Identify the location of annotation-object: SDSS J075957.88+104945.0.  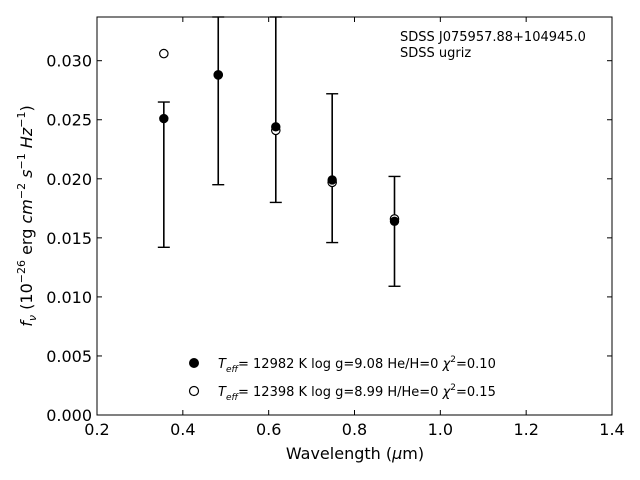
(493, 37).